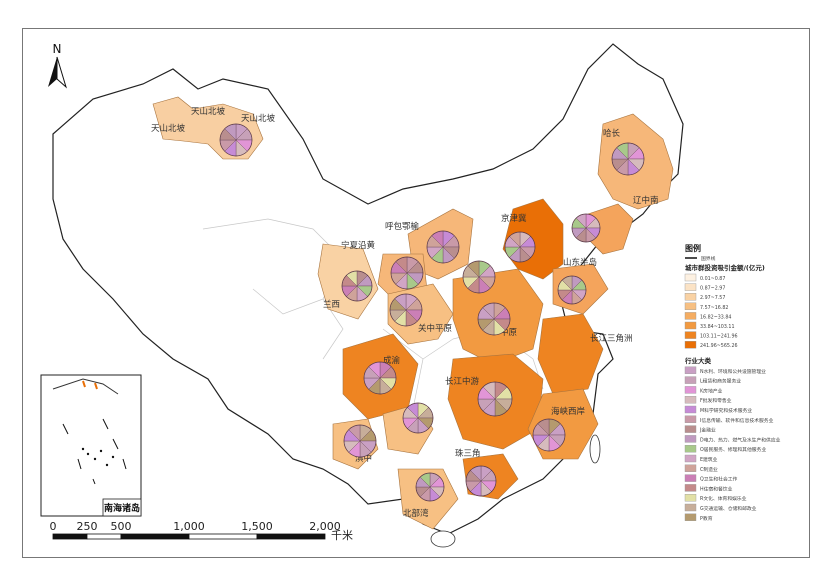  Describe the element at coordinates (716, 488) in the screenshot. I see `legend-industry-label: H住宿和餐饮业` at that location.